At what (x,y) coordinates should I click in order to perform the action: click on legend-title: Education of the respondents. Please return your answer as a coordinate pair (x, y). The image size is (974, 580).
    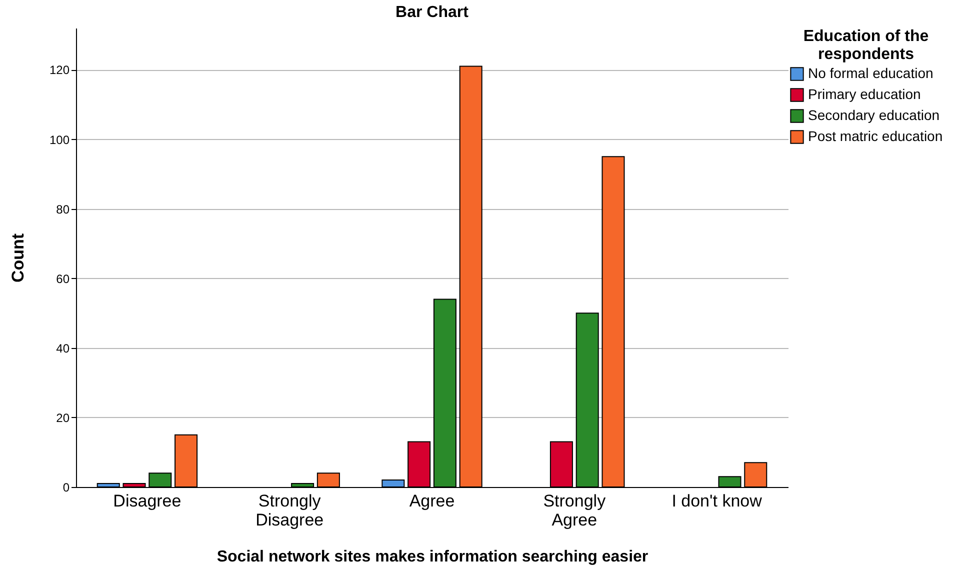
    Looking at the image, I should click on (866, 45).